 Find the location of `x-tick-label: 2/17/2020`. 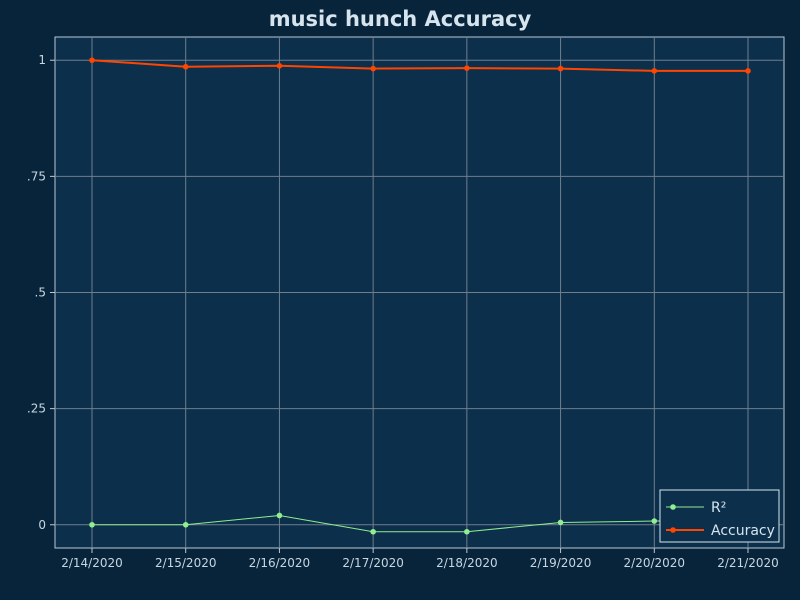

x-tick-label: 2/17/2020 is located at coordinates (373, 563).